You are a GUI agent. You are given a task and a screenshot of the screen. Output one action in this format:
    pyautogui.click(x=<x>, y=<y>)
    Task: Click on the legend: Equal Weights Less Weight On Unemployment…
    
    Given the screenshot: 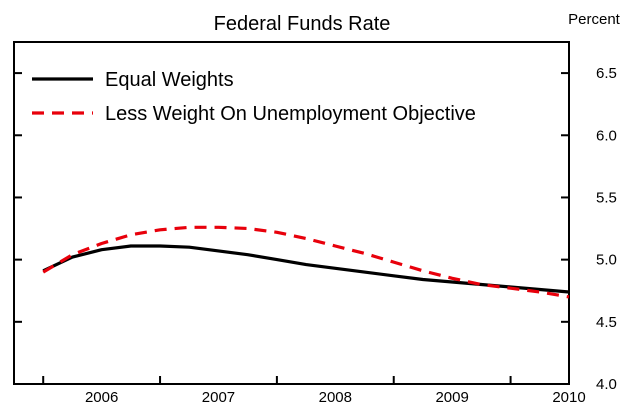 What is the action you would take?
    pyautogui.click(x=254, y=97)
    